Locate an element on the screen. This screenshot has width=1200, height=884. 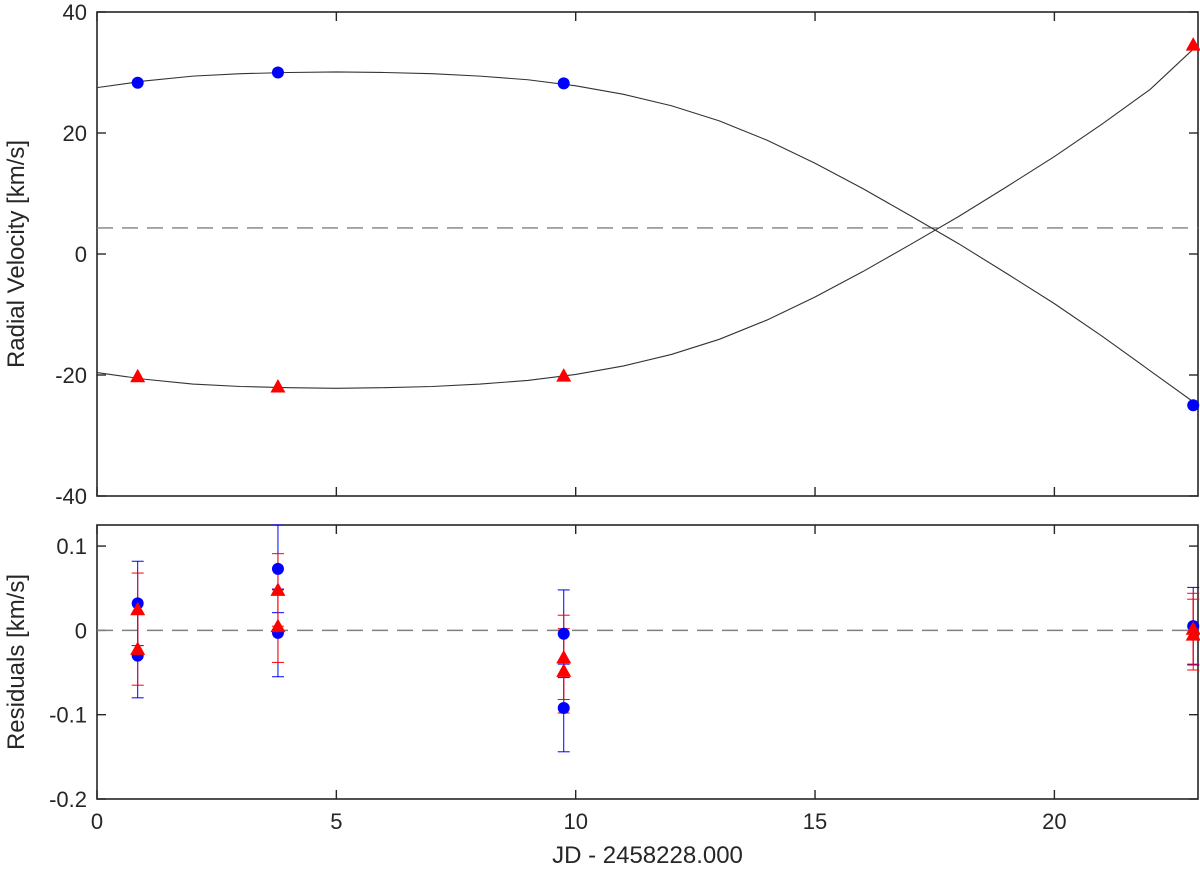
x-tick-label: 20 is located at coordinates (1054, 821).